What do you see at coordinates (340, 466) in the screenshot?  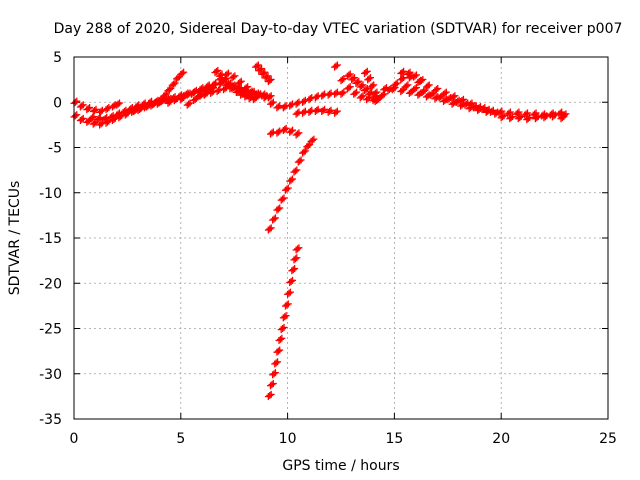 I see `x-axis-label: GPS time / hours` at bounding box center [340, 466].